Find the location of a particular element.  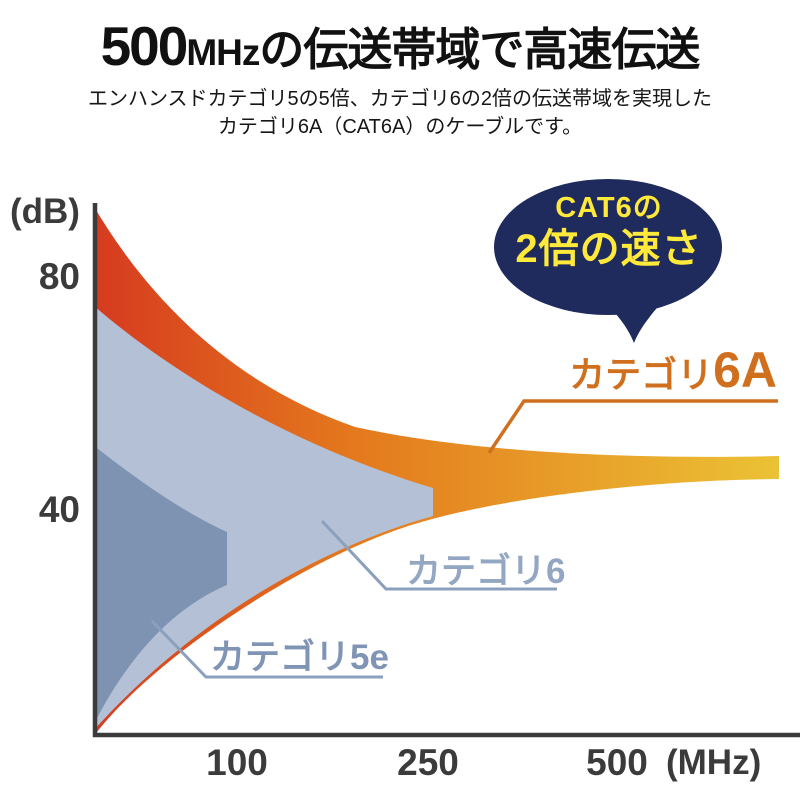

title-text: の伝送帯域で高速伝送 is located at coordinates (479, 49).